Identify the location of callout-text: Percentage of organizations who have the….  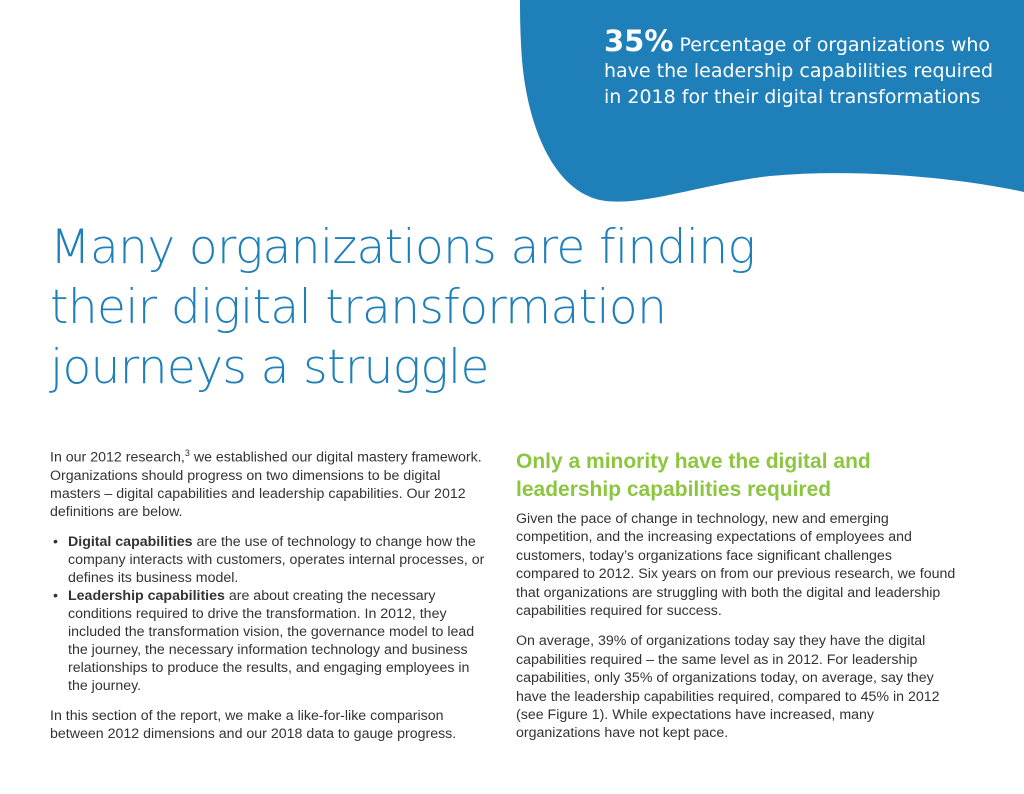
(799, 71).